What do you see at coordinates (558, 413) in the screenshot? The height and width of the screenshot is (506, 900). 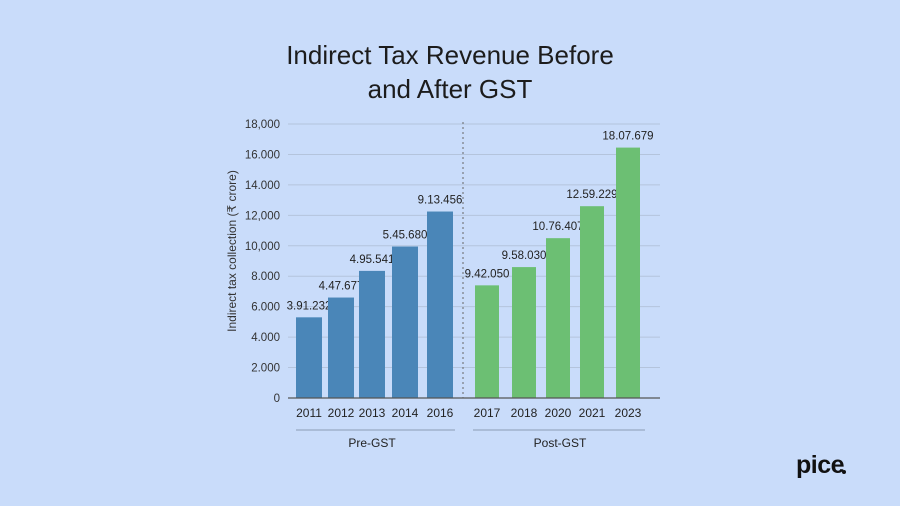 I see `x-tick-label: 2020` at bounding box center [558, 413].